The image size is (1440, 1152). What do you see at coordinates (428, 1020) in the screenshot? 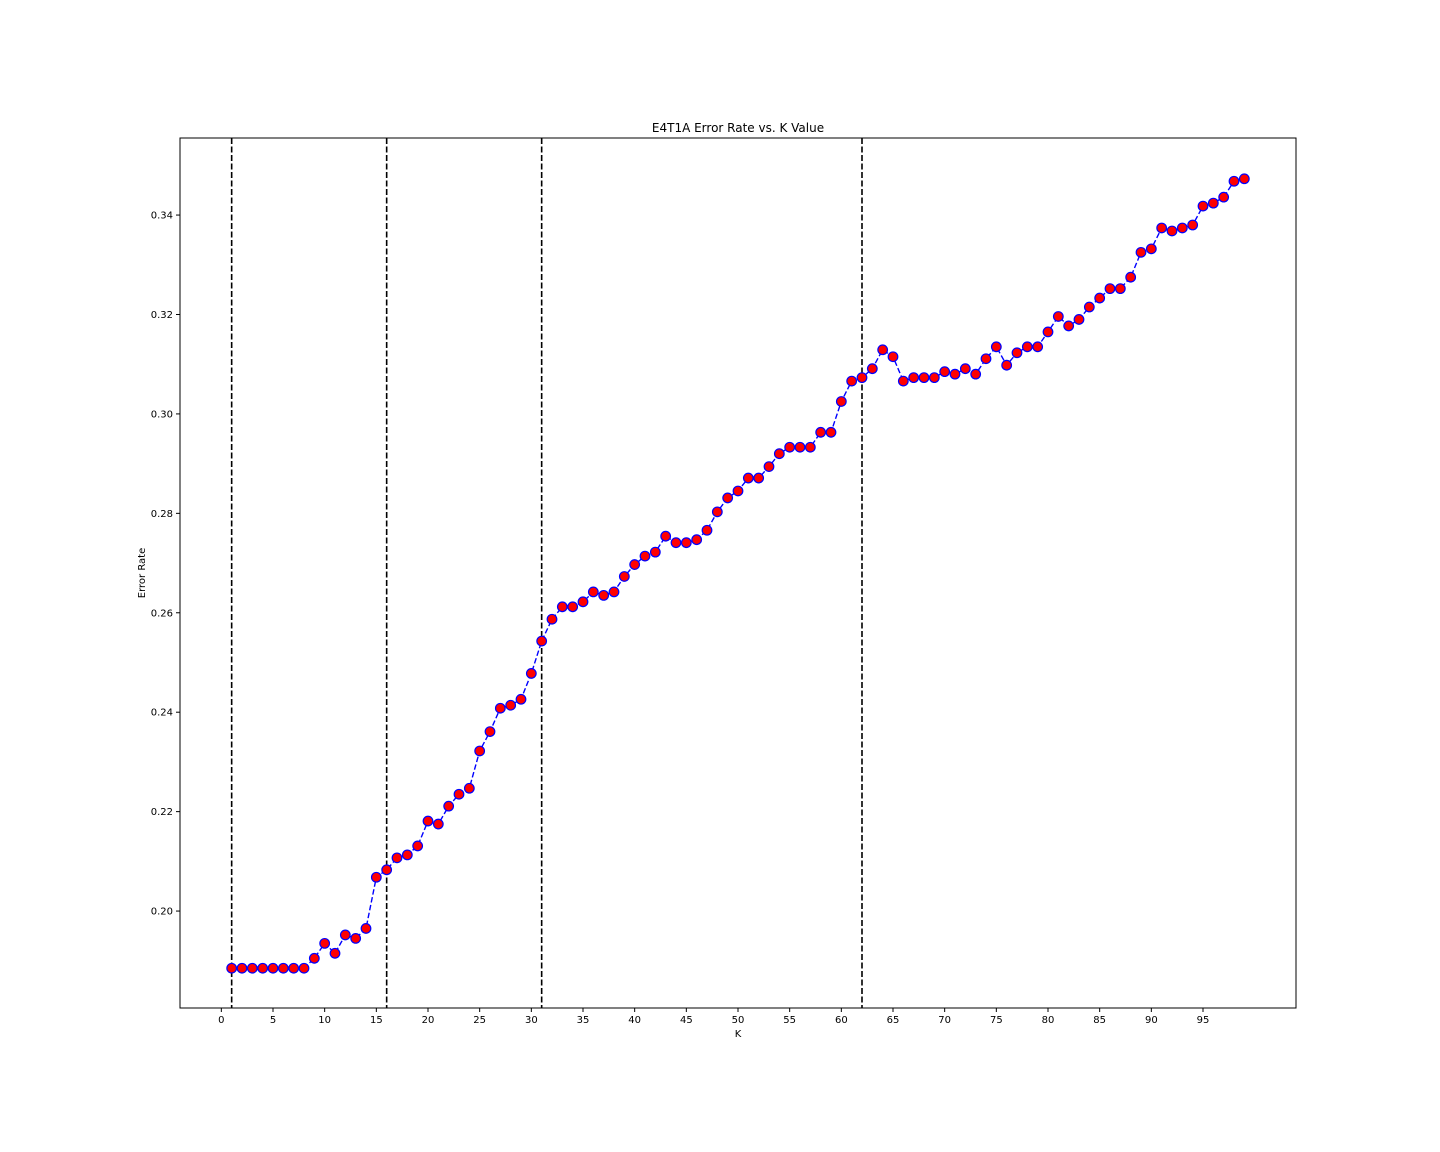
I see `x-tick-label: 20` at bounding box center [428, 1020].